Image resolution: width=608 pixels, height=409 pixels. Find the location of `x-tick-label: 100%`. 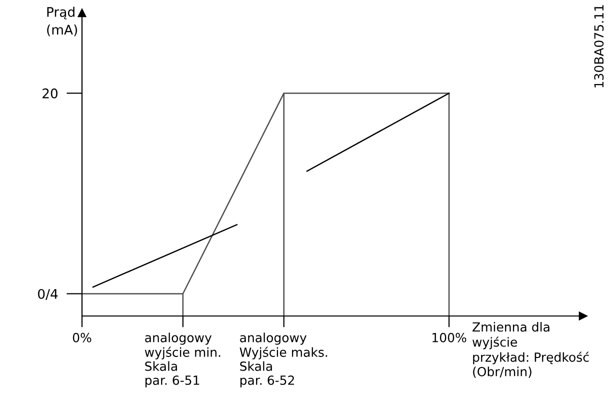

x-tick-label: 100% is located at coordinates (449, 337).